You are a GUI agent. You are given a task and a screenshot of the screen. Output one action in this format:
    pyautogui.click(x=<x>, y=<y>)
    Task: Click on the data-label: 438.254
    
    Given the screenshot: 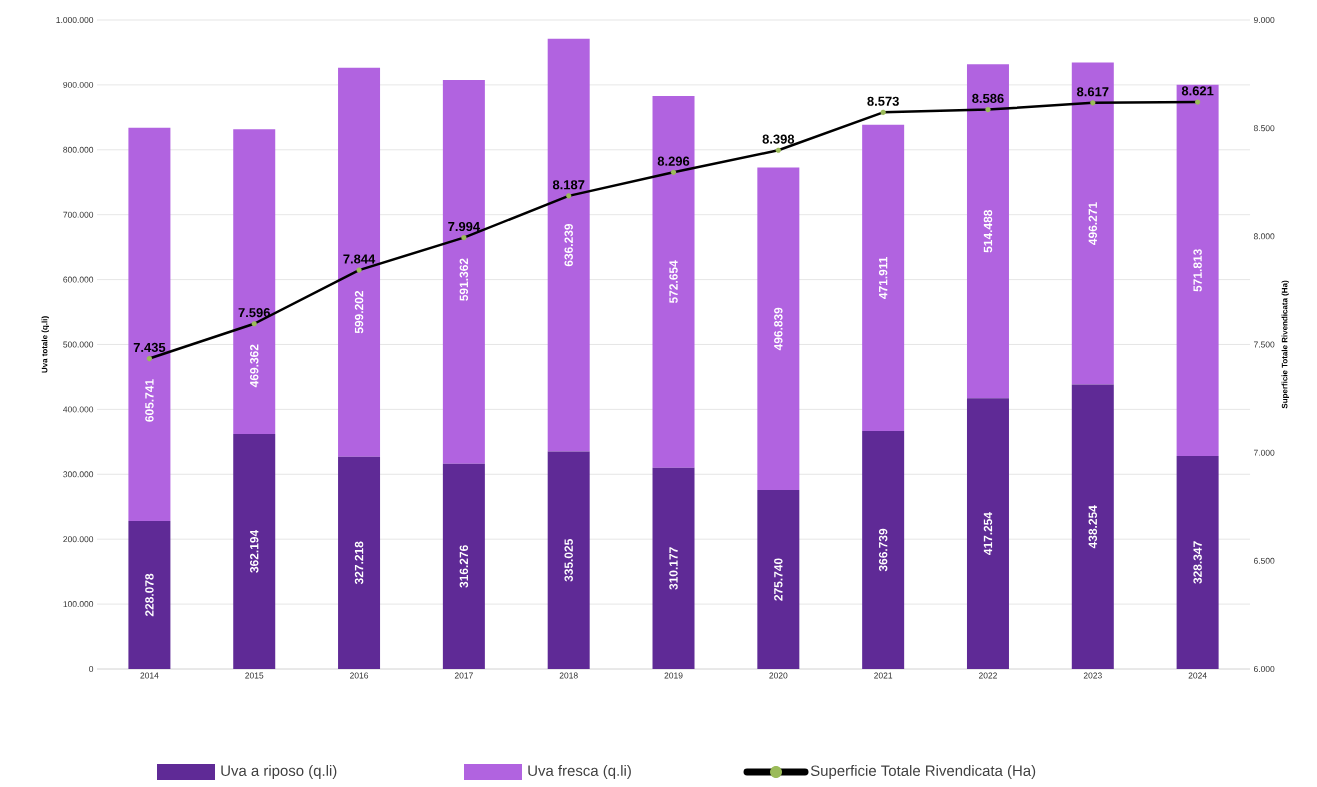 What is the action you would take?
    pyautogui.click(x=1093, y=527)
    